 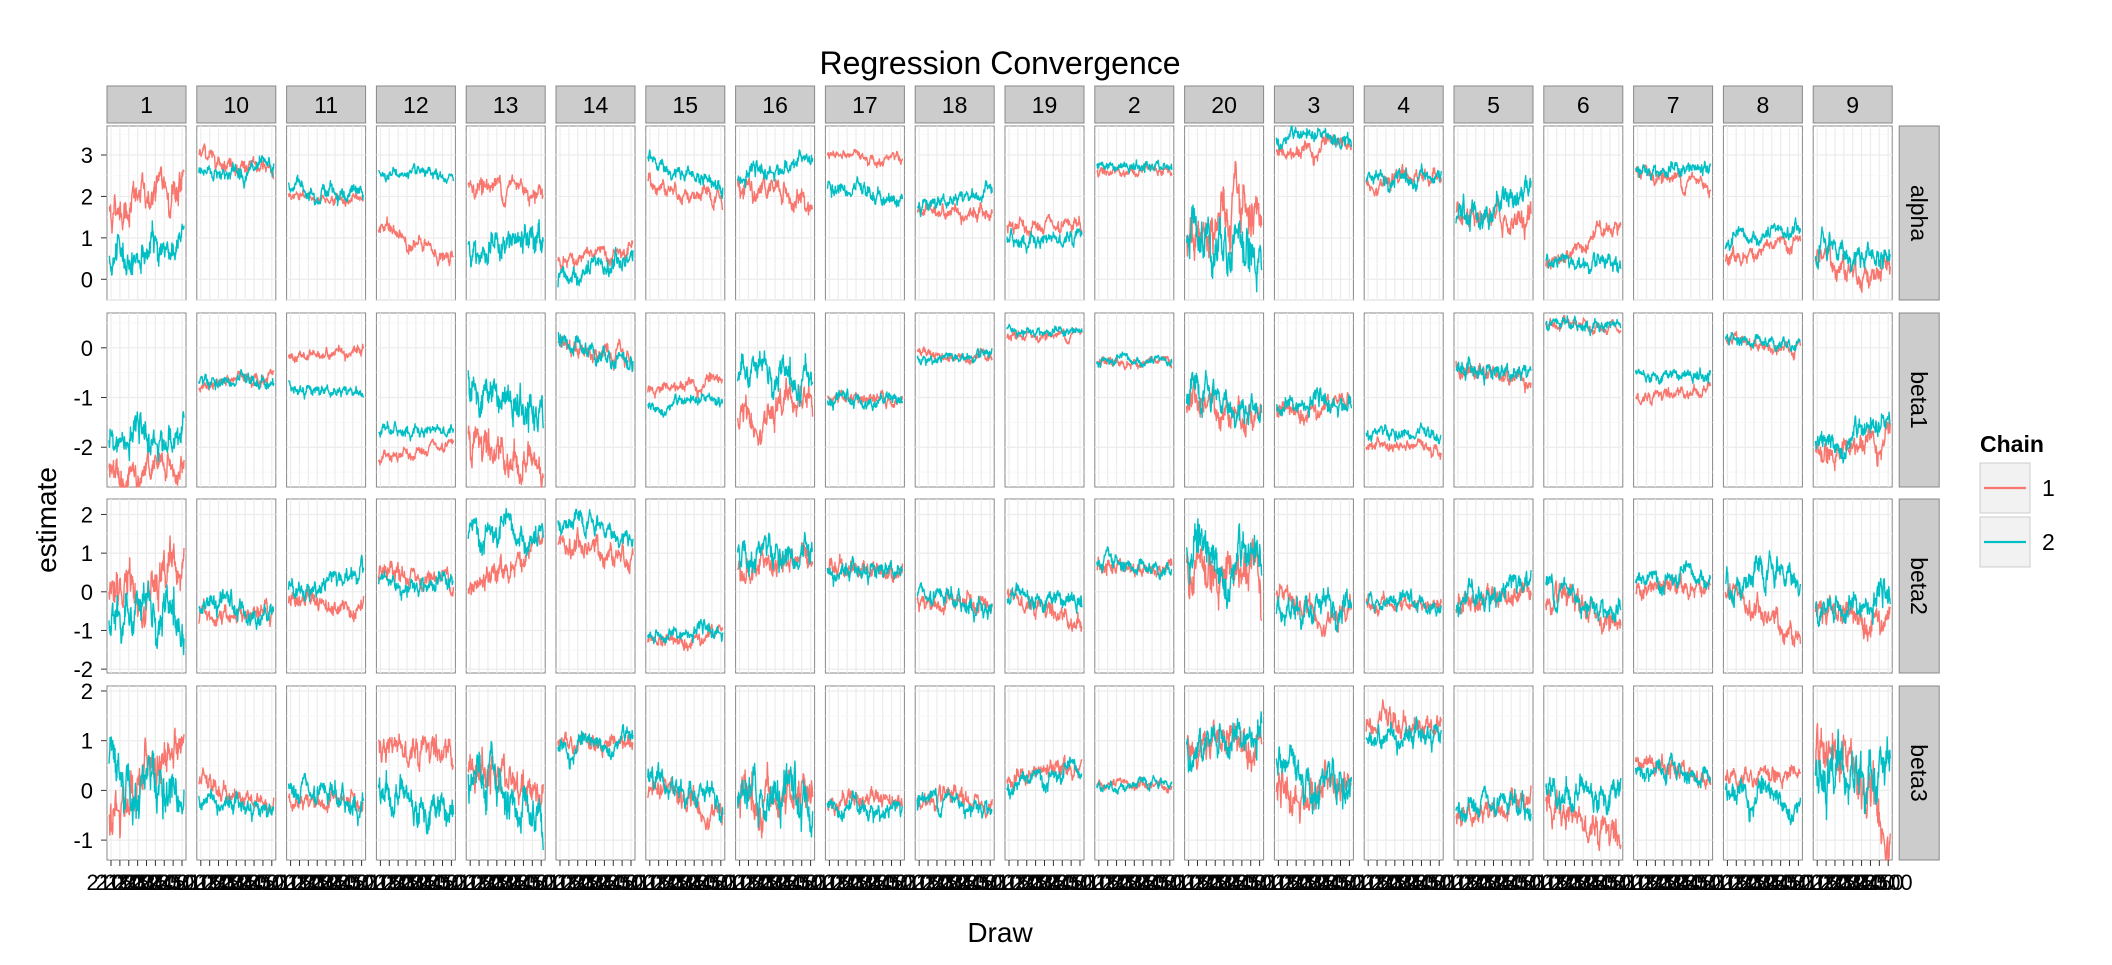 What do you see at coordinates (1314, 105) in the screenshot?
I see `facet-strip-label-3: 3` at bounding box center [1314, 105].